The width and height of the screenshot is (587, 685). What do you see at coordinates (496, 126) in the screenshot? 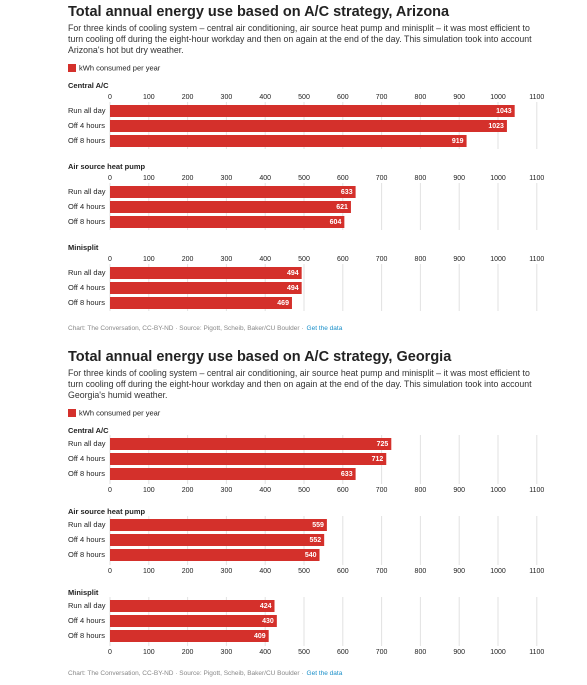
I see `value-label: 1023` at bounding box center [496, 126].